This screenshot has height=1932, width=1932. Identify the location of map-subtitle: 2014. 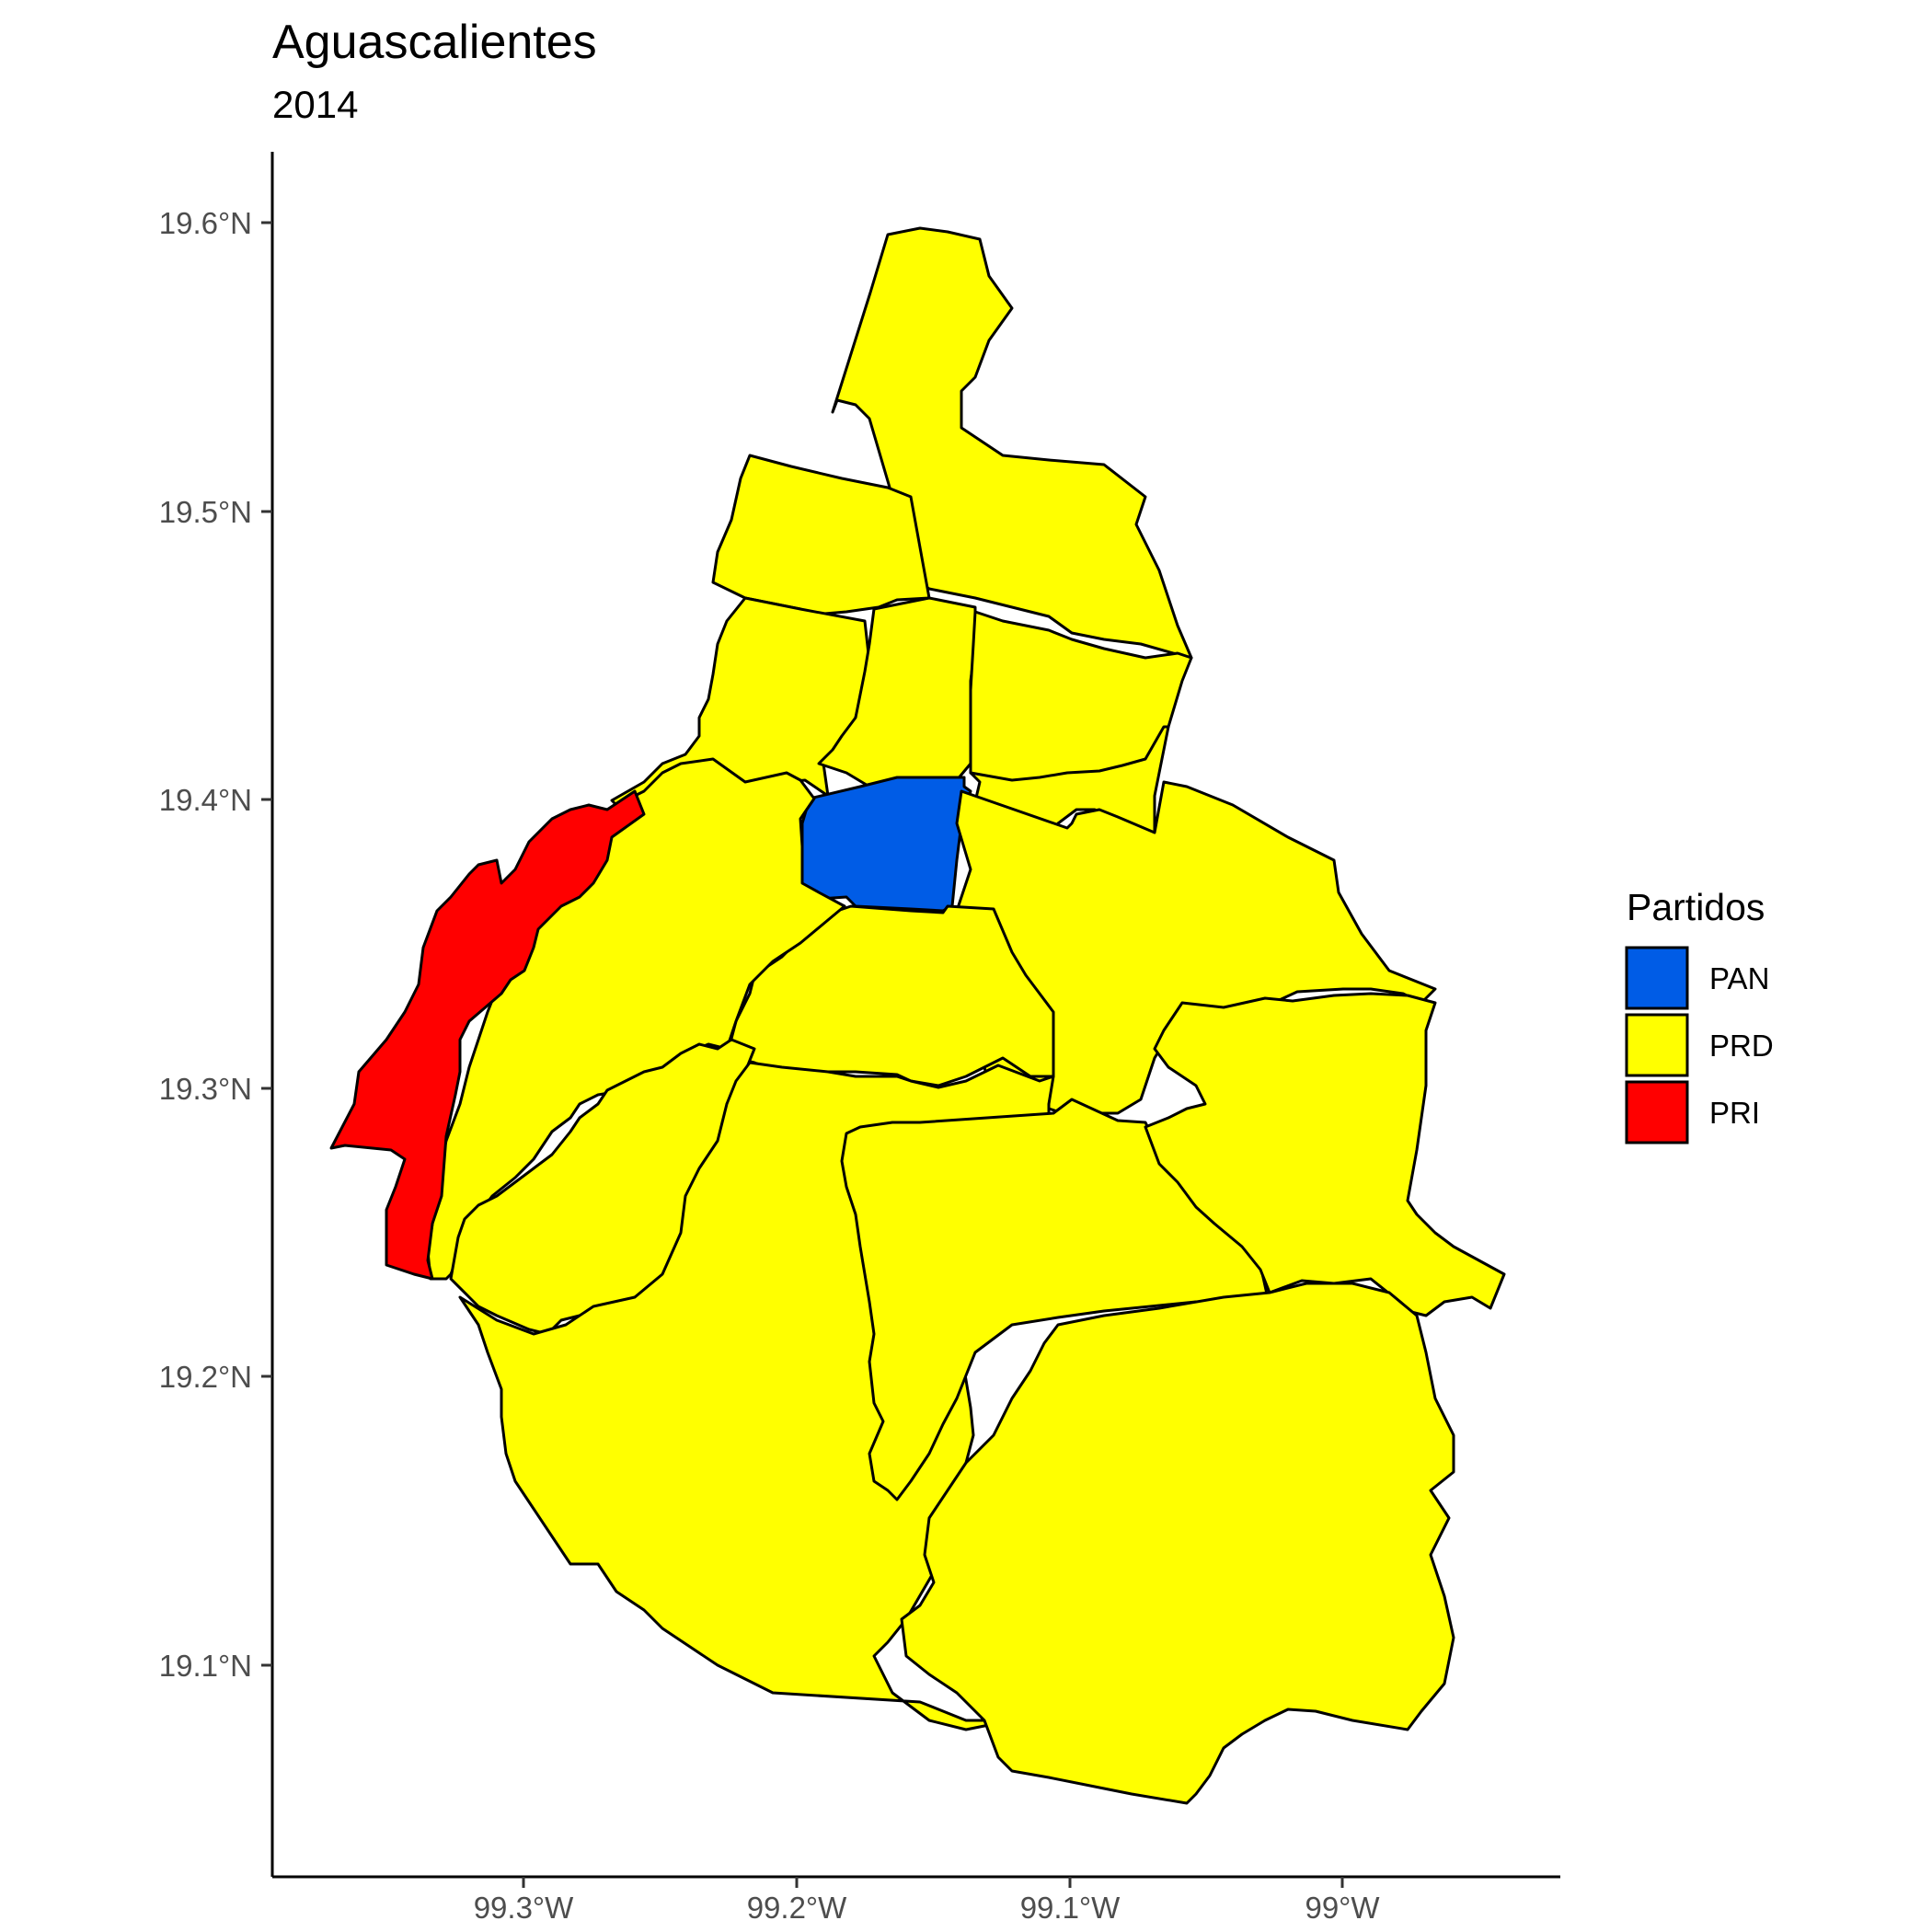
(315, 104).